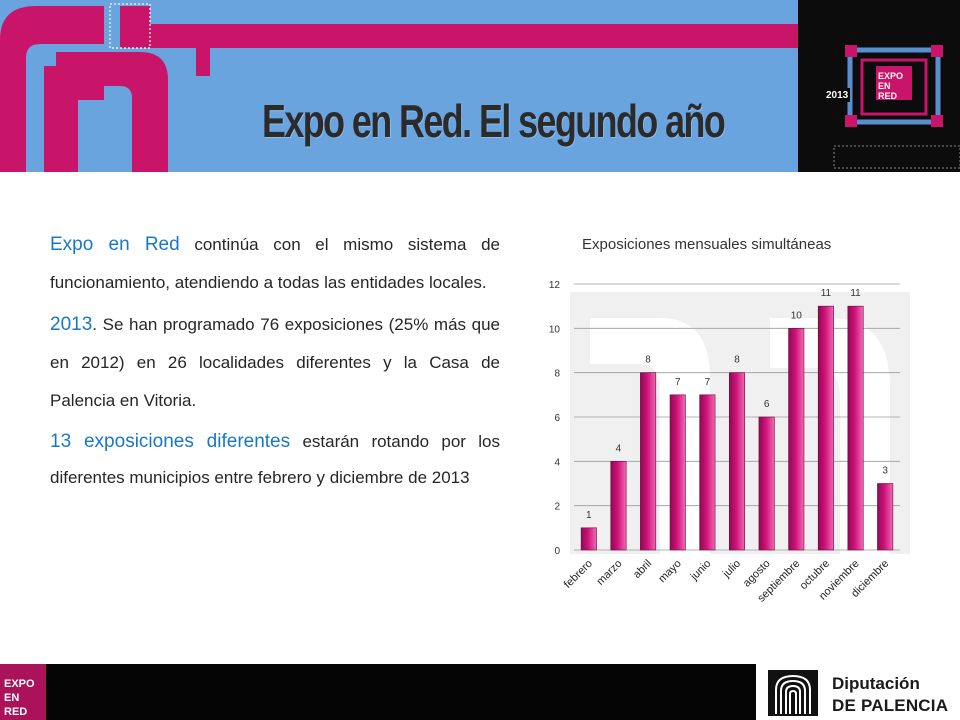  What do you see at coordinates (891, 86) in the screenshot?
I see `logo-text: EXPO EN RED` at bounding box center [891, 86].